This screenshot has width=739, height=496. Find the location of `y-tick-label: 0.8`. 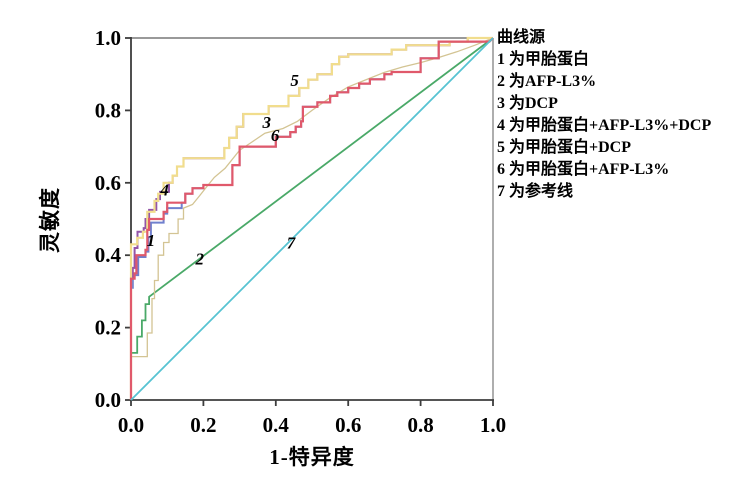

y-tick-label: 0.8 is located at coordinates (108, 110).